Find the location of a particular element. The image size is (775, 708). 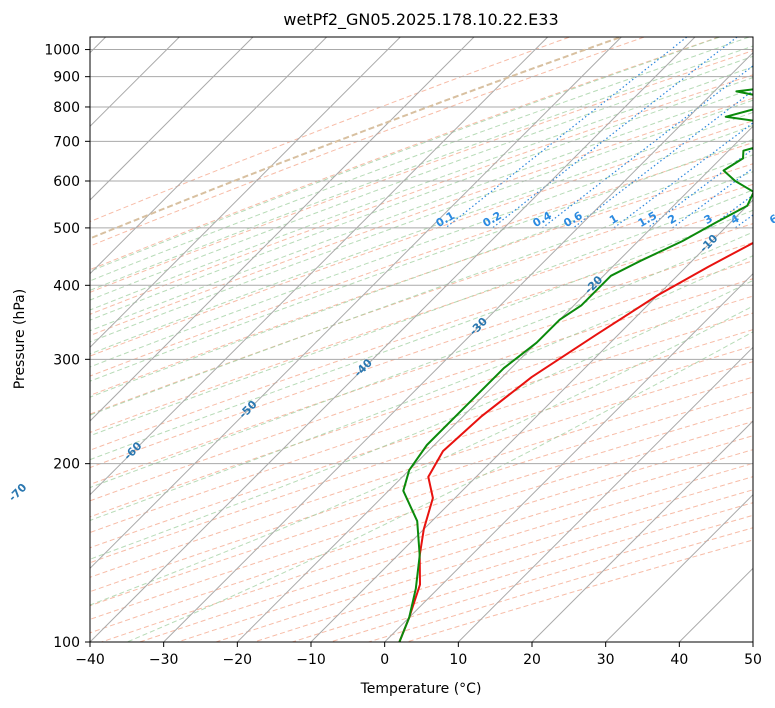

y-tick-label: 200 is located at coordinates (66, 465).